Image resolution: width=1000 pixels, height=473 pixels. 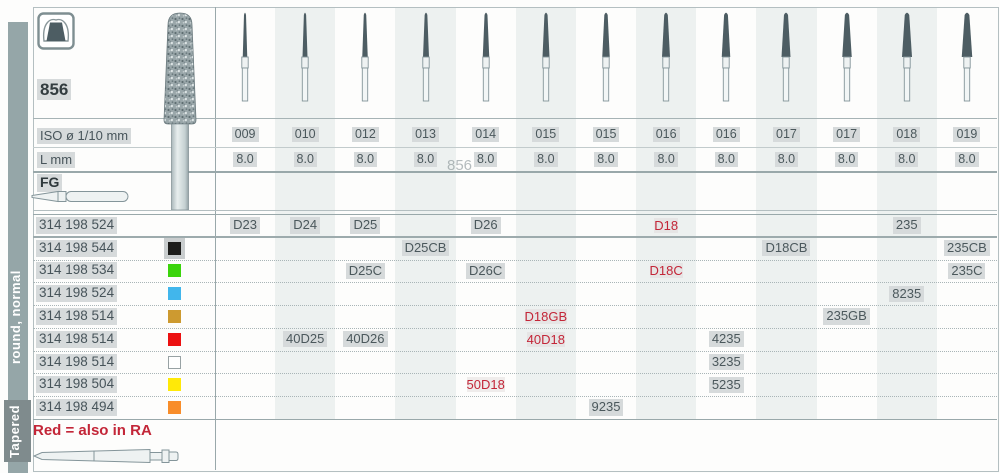 What do you see at coordinates (305, 225) in the screenshot?
I see `code-cell: D24` at bounding box center [305, 225].